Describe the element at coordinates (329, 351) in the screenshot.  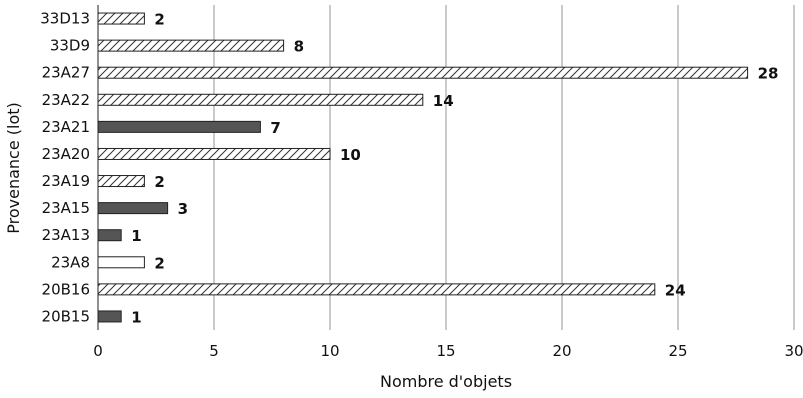
I see `x-tick-label: 10` at that location.